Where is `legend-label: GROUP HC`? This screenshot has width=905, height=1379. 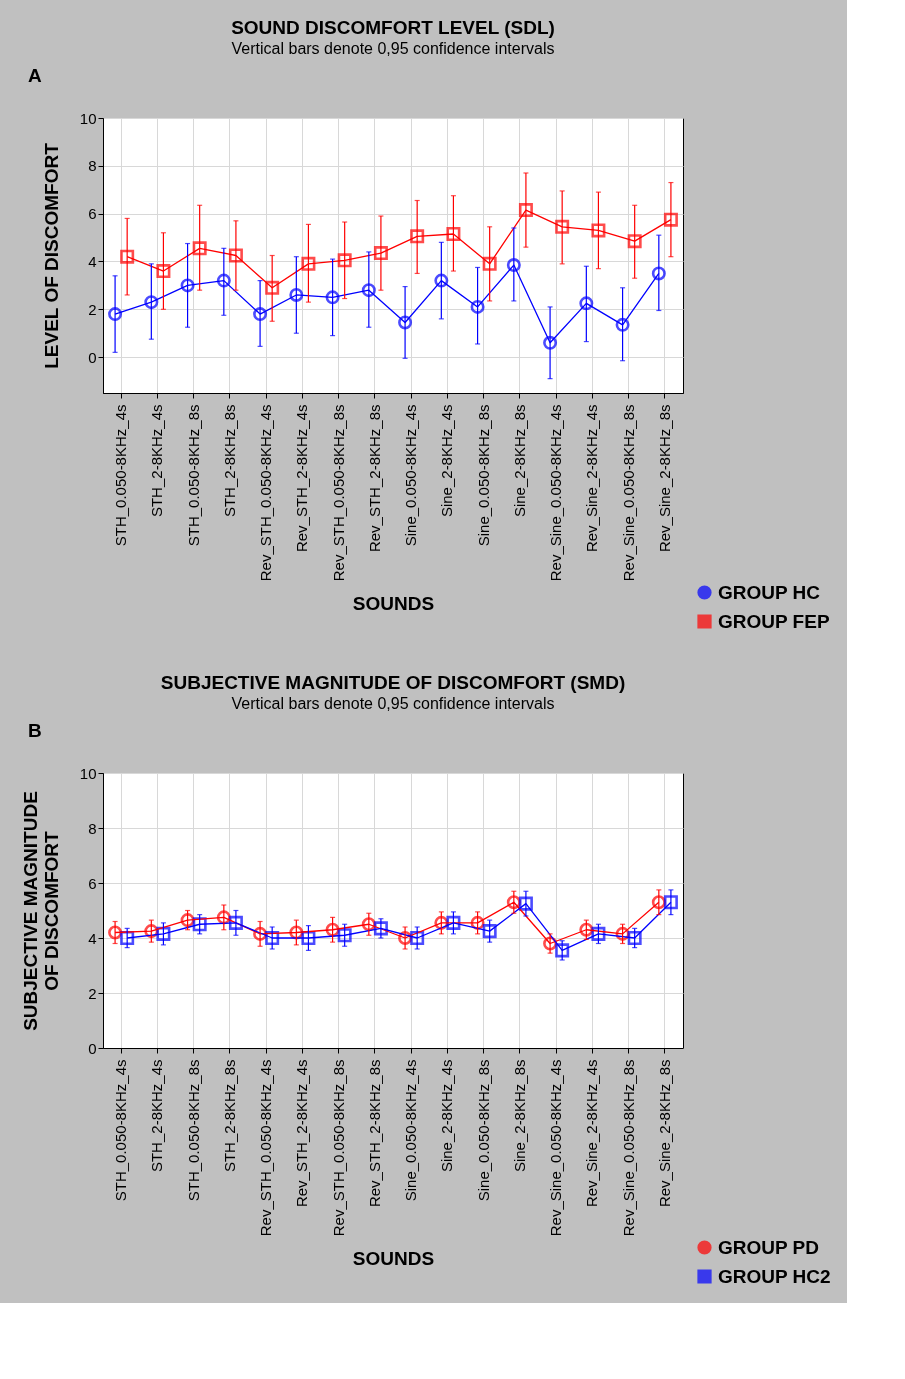
legend-label: GROUP HC is located at coordinates (769, 592).